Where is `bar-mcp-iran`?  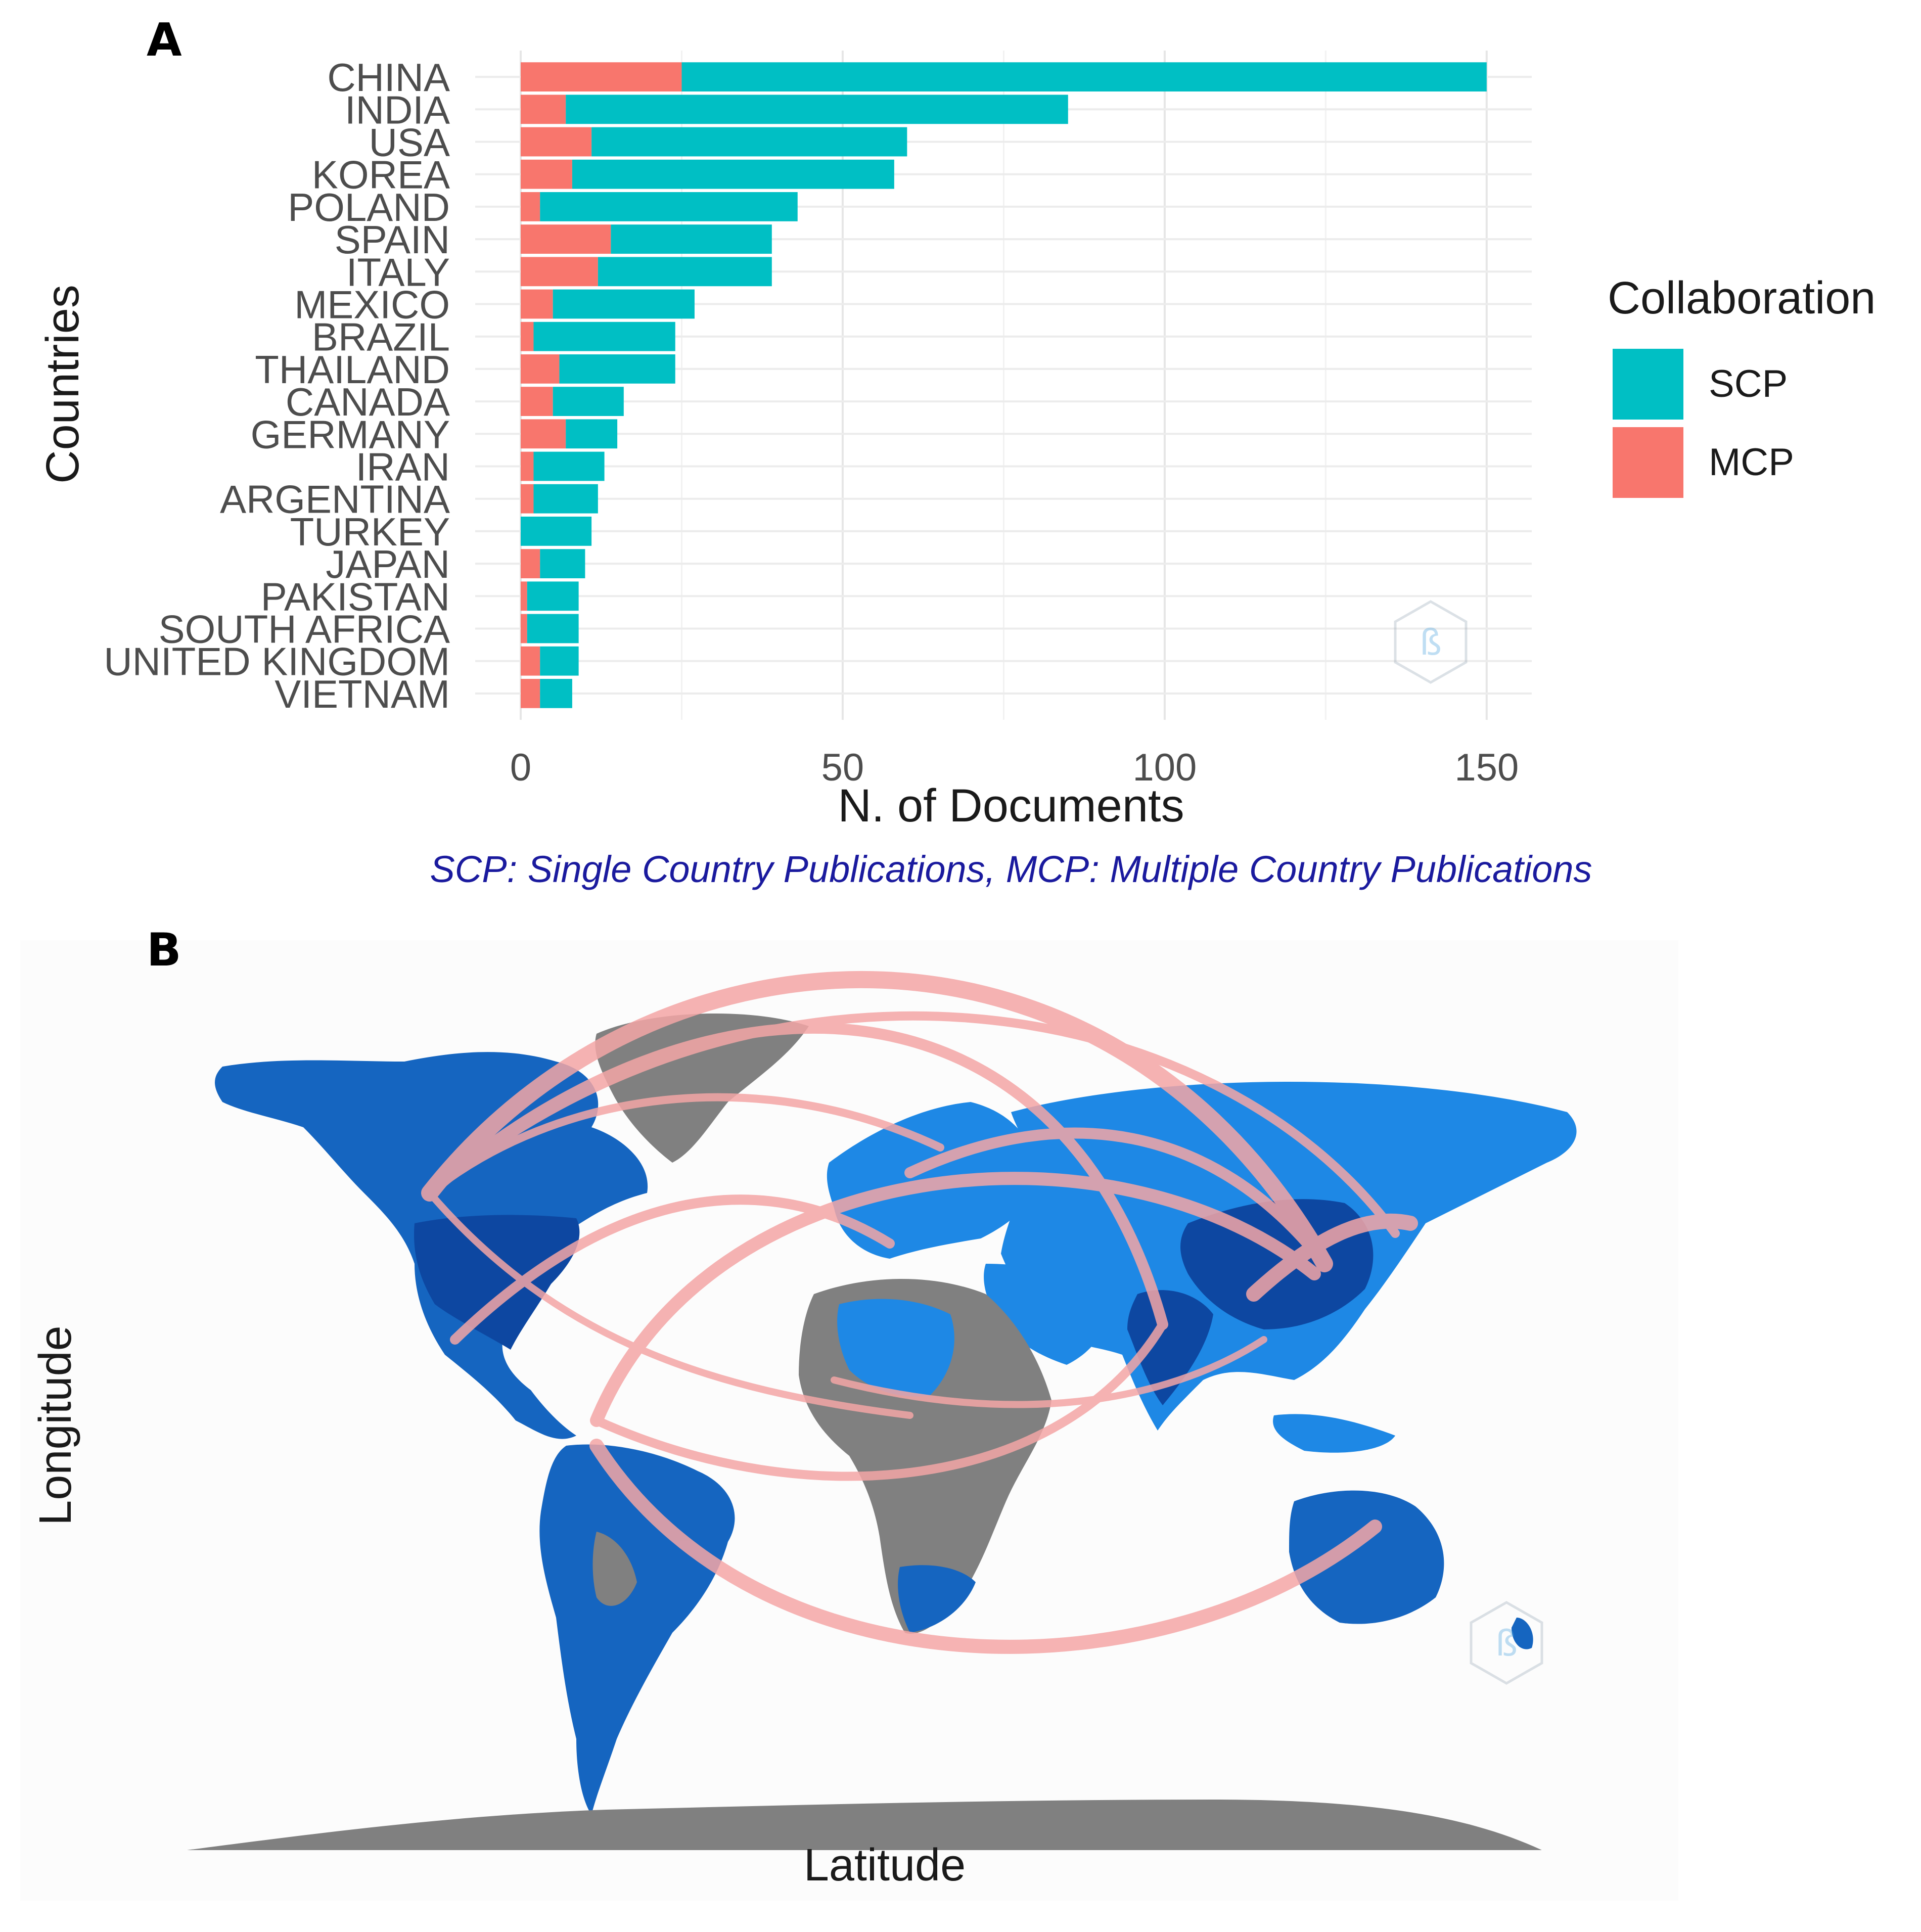 bar-mcp-iran is located at coordinates (527, 466).